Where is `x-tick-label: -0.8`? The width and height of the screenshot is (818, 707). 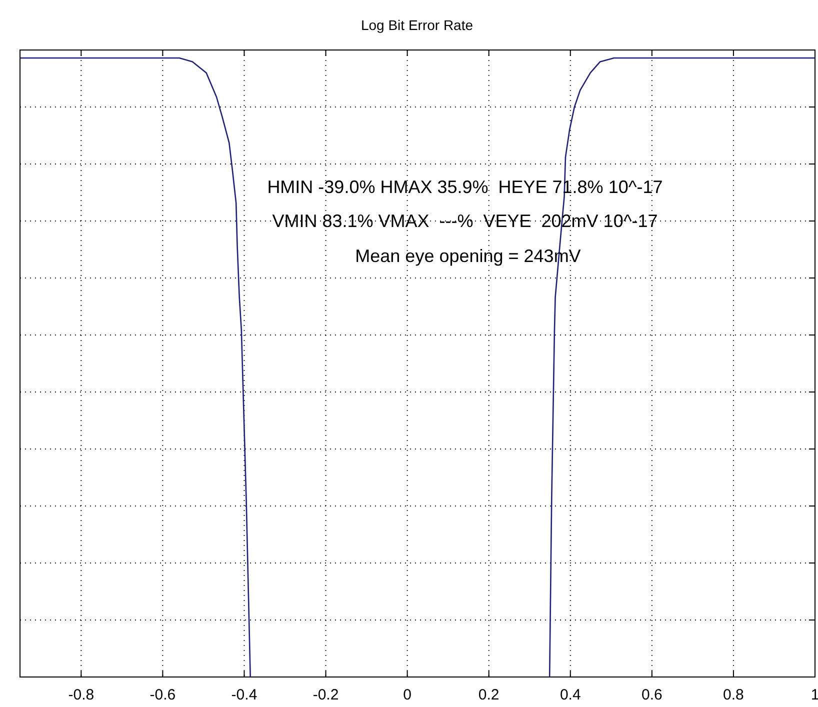 x-tick-label: -0.8 is located at coordinates (81, 695).